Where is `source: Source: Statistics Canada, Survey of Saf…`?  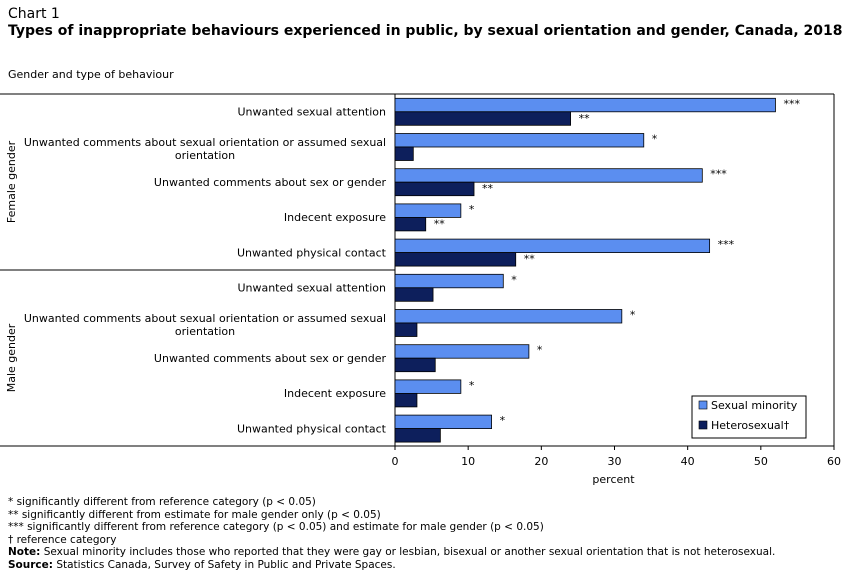 source: Source: Statistics Canada, Survey of Saf… is located at coordinates (428, 565).